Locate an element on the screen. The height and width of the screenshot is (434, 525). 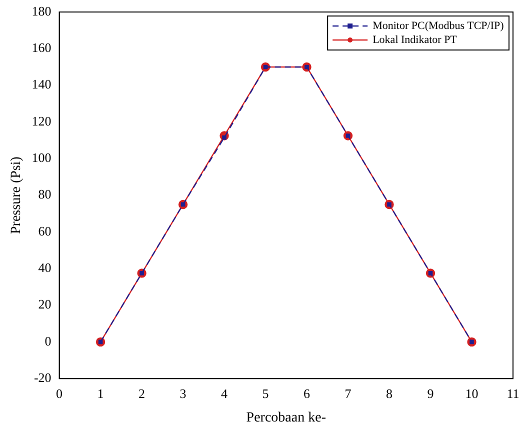
y-tick-label: 160 is located at coordinates (42, 48).